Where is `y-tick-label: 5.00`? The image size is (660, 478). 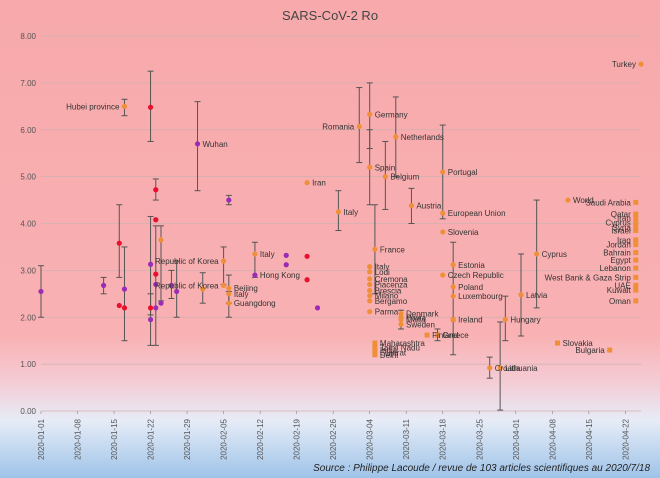 y-tick-label: 5.00 is located at coordinates (28, 177).